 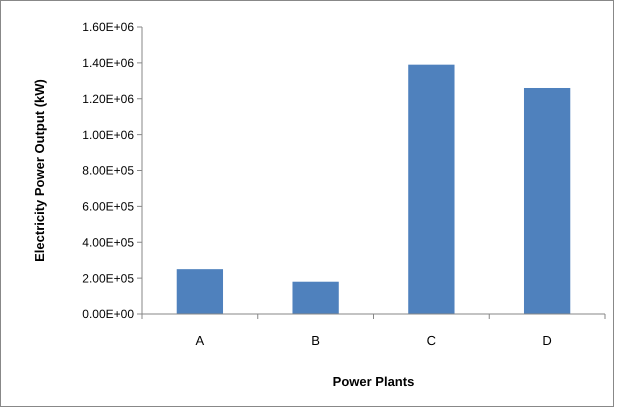 What do you see at coordinates (200, 340) in the screenshot?
I see `x-tick-label: A` at bounding box center [200, 340].